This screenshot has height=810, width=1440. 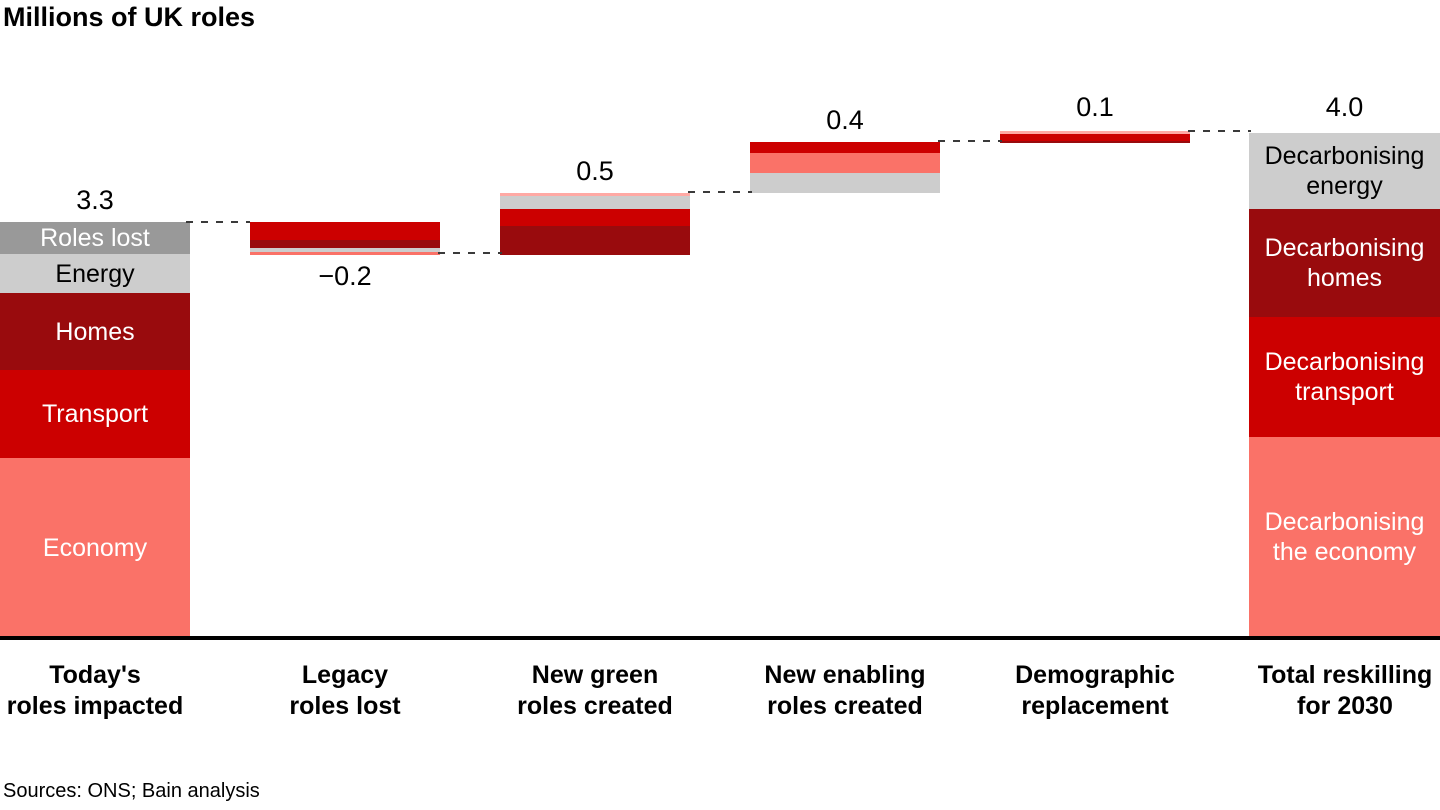 I want to click on value-label-todays: 3.3, so click(x=95, y=200).